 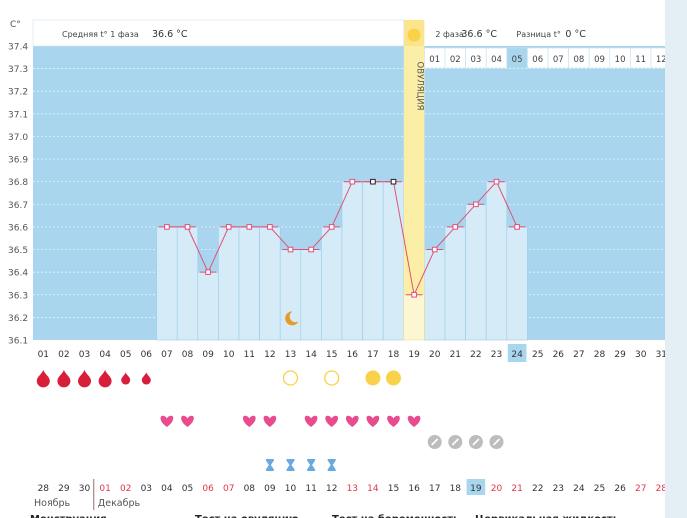 I want to click on y-tick-label: 36.4, so click(x=18, y=274).